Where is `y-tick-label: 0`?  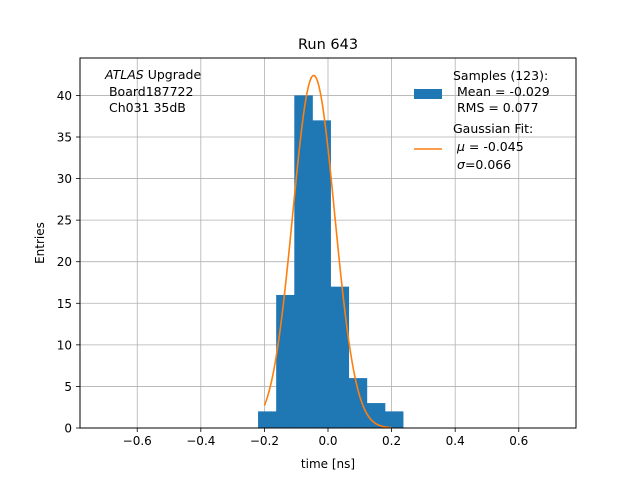
y-tick-label: 0 is located at coordinates (68, 429).